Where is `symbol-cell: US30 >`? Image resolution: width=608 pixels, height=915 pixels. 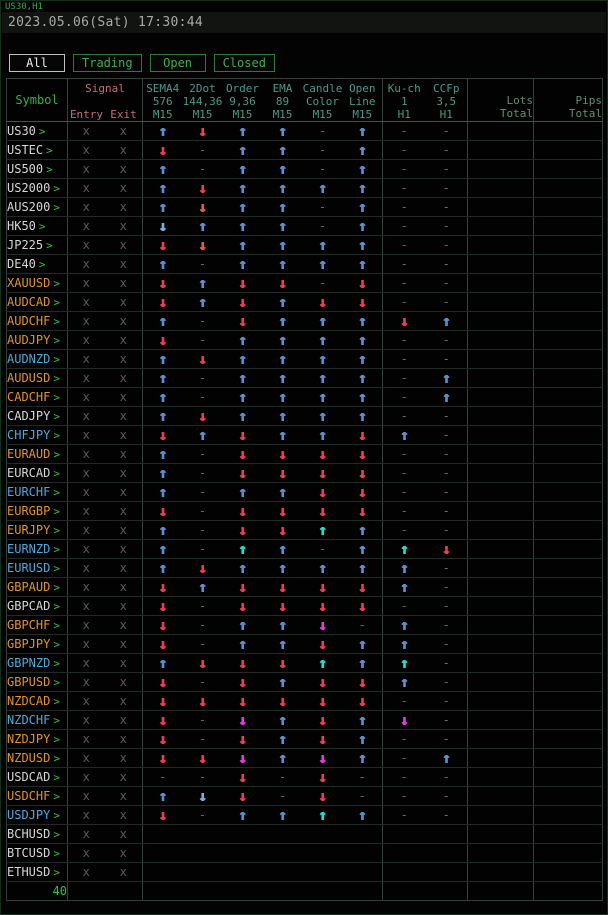
symbol-cell: US30 > is located at coordinates (37, 131).